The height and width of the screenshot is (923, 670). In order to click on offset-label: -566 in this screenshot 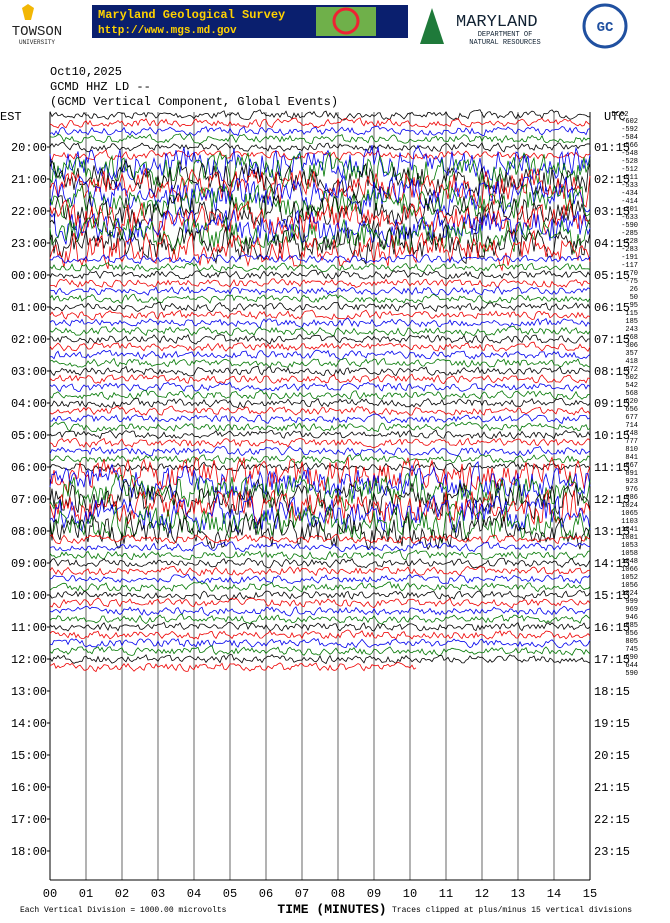, I will do `click(629, 146)`.